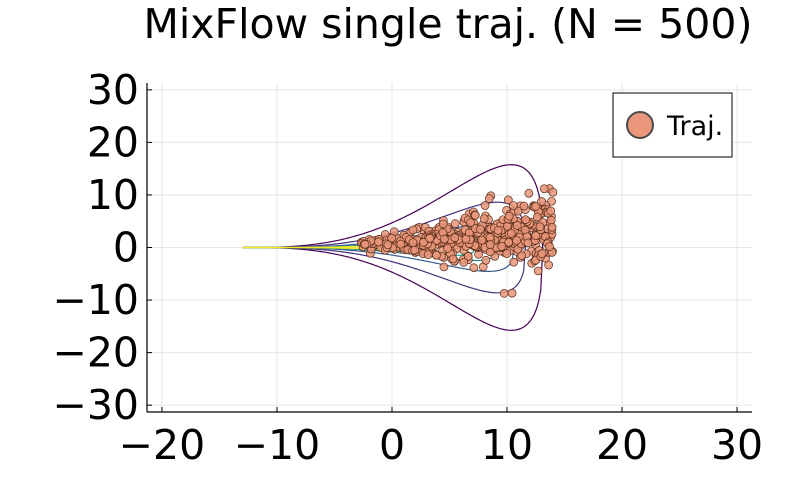 This screenshot has height=500, width=800. I want to click on x-tick-label: −10, so click(277, 445).